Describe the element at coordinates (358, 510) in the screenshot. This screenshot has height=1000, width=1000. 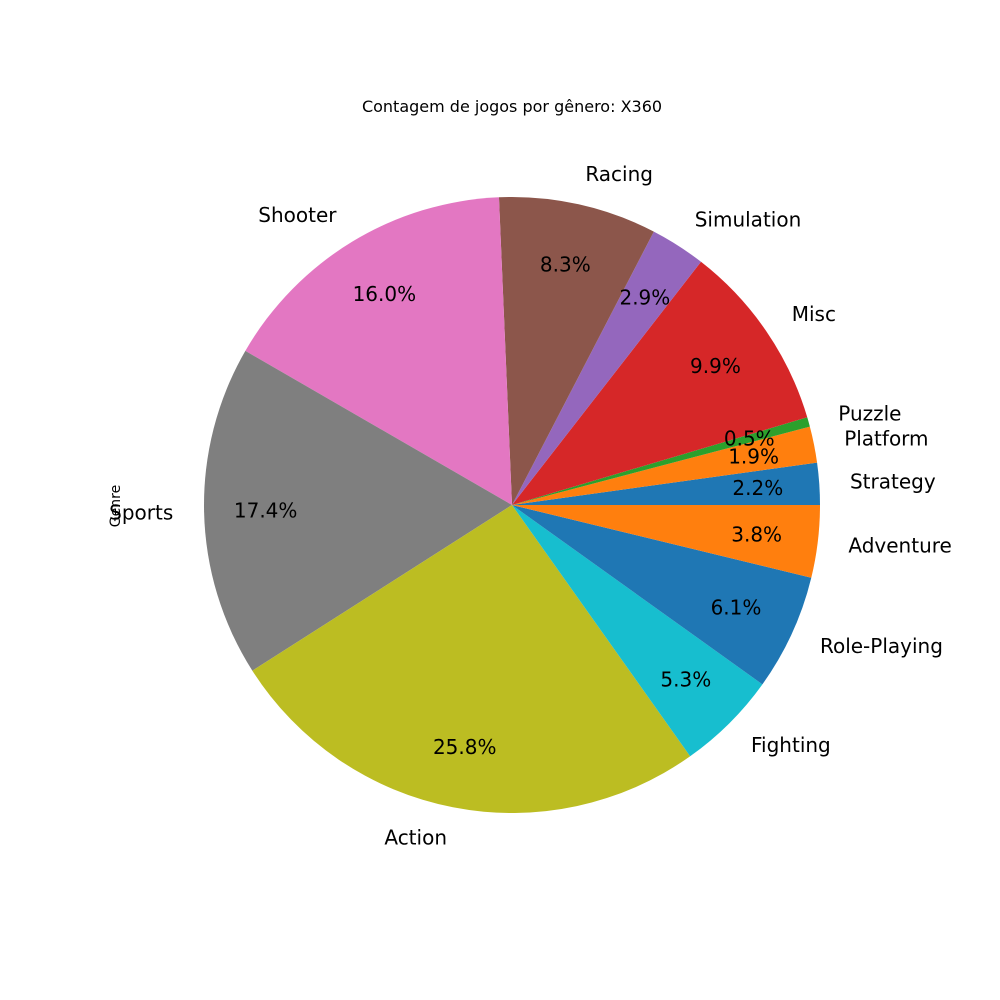
I see `pie-slice-sports` at that location.